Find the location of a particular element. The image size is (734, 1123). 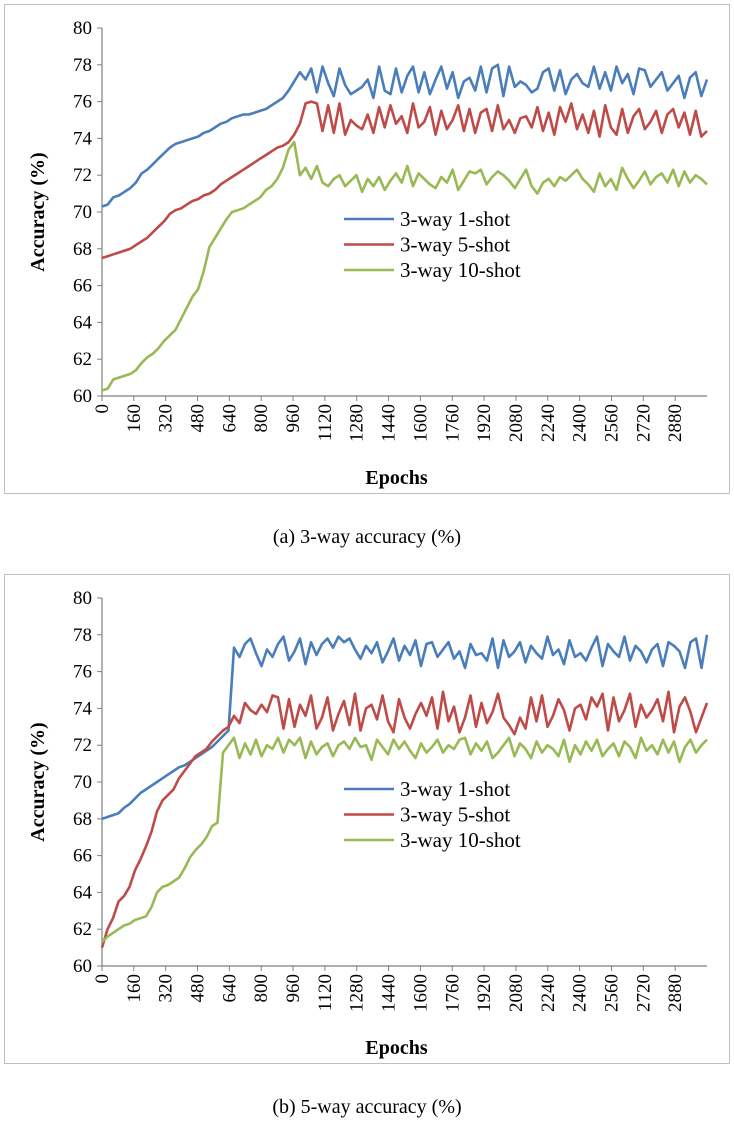

chart-b-caption: (b) 5-way accuracy (%) is located at coordinates (367, 1107).